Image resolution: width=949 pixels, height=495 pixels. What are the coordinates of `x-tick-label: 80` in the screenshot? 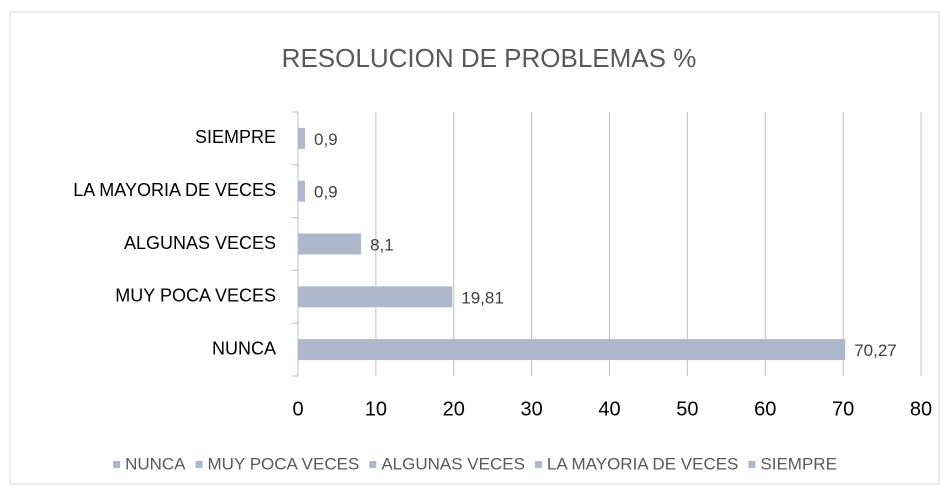 It's located at (921, 409).